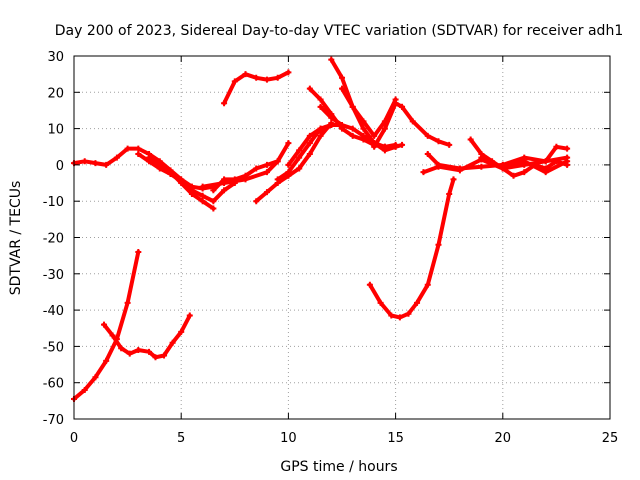 This screenshot has height=480, width=640. What do you see at coordinates (181, 438) in the screenshot?
I see `x-tick-label: 5` at bounding box center [181, 438].